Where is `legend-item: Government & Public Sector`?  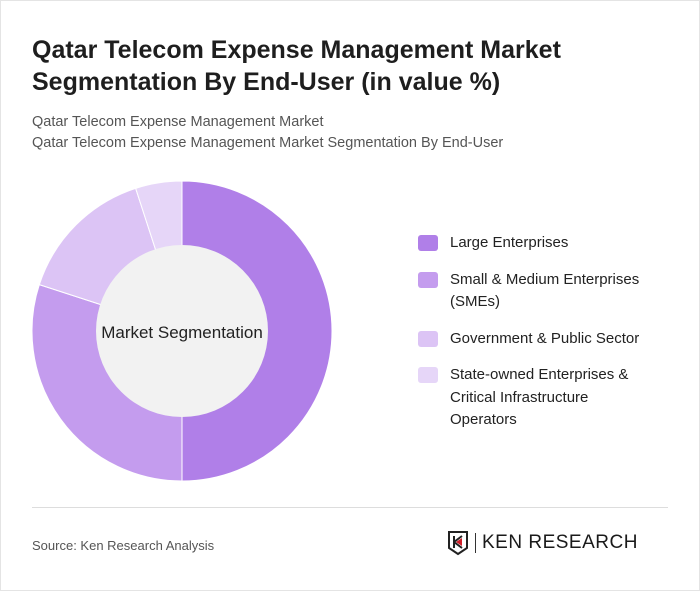
legend-item: Government & Public Sector is located at coordinates (548, 339).